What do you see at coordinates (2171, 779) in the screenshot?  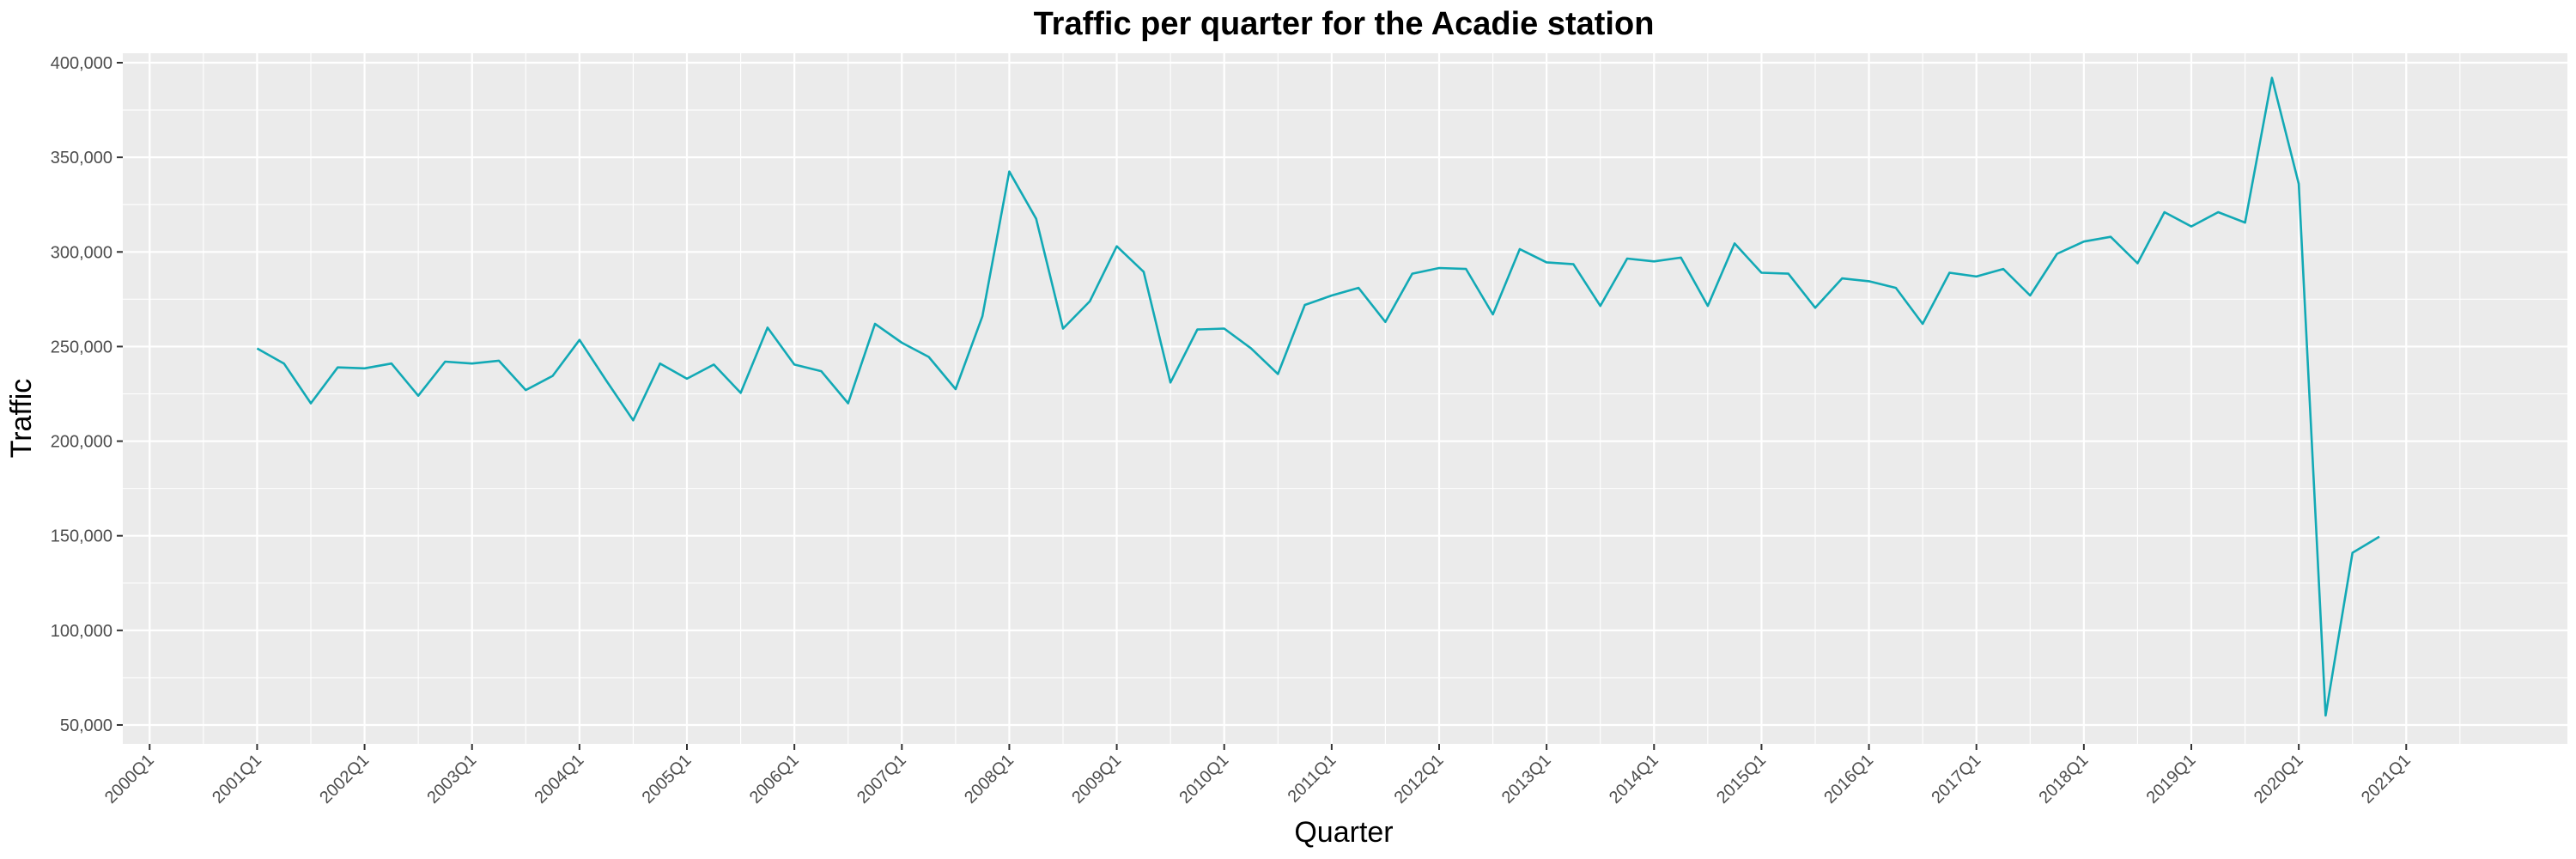 I see `x-tick-label: 2019Q1` at bounding box center [2171, 779].